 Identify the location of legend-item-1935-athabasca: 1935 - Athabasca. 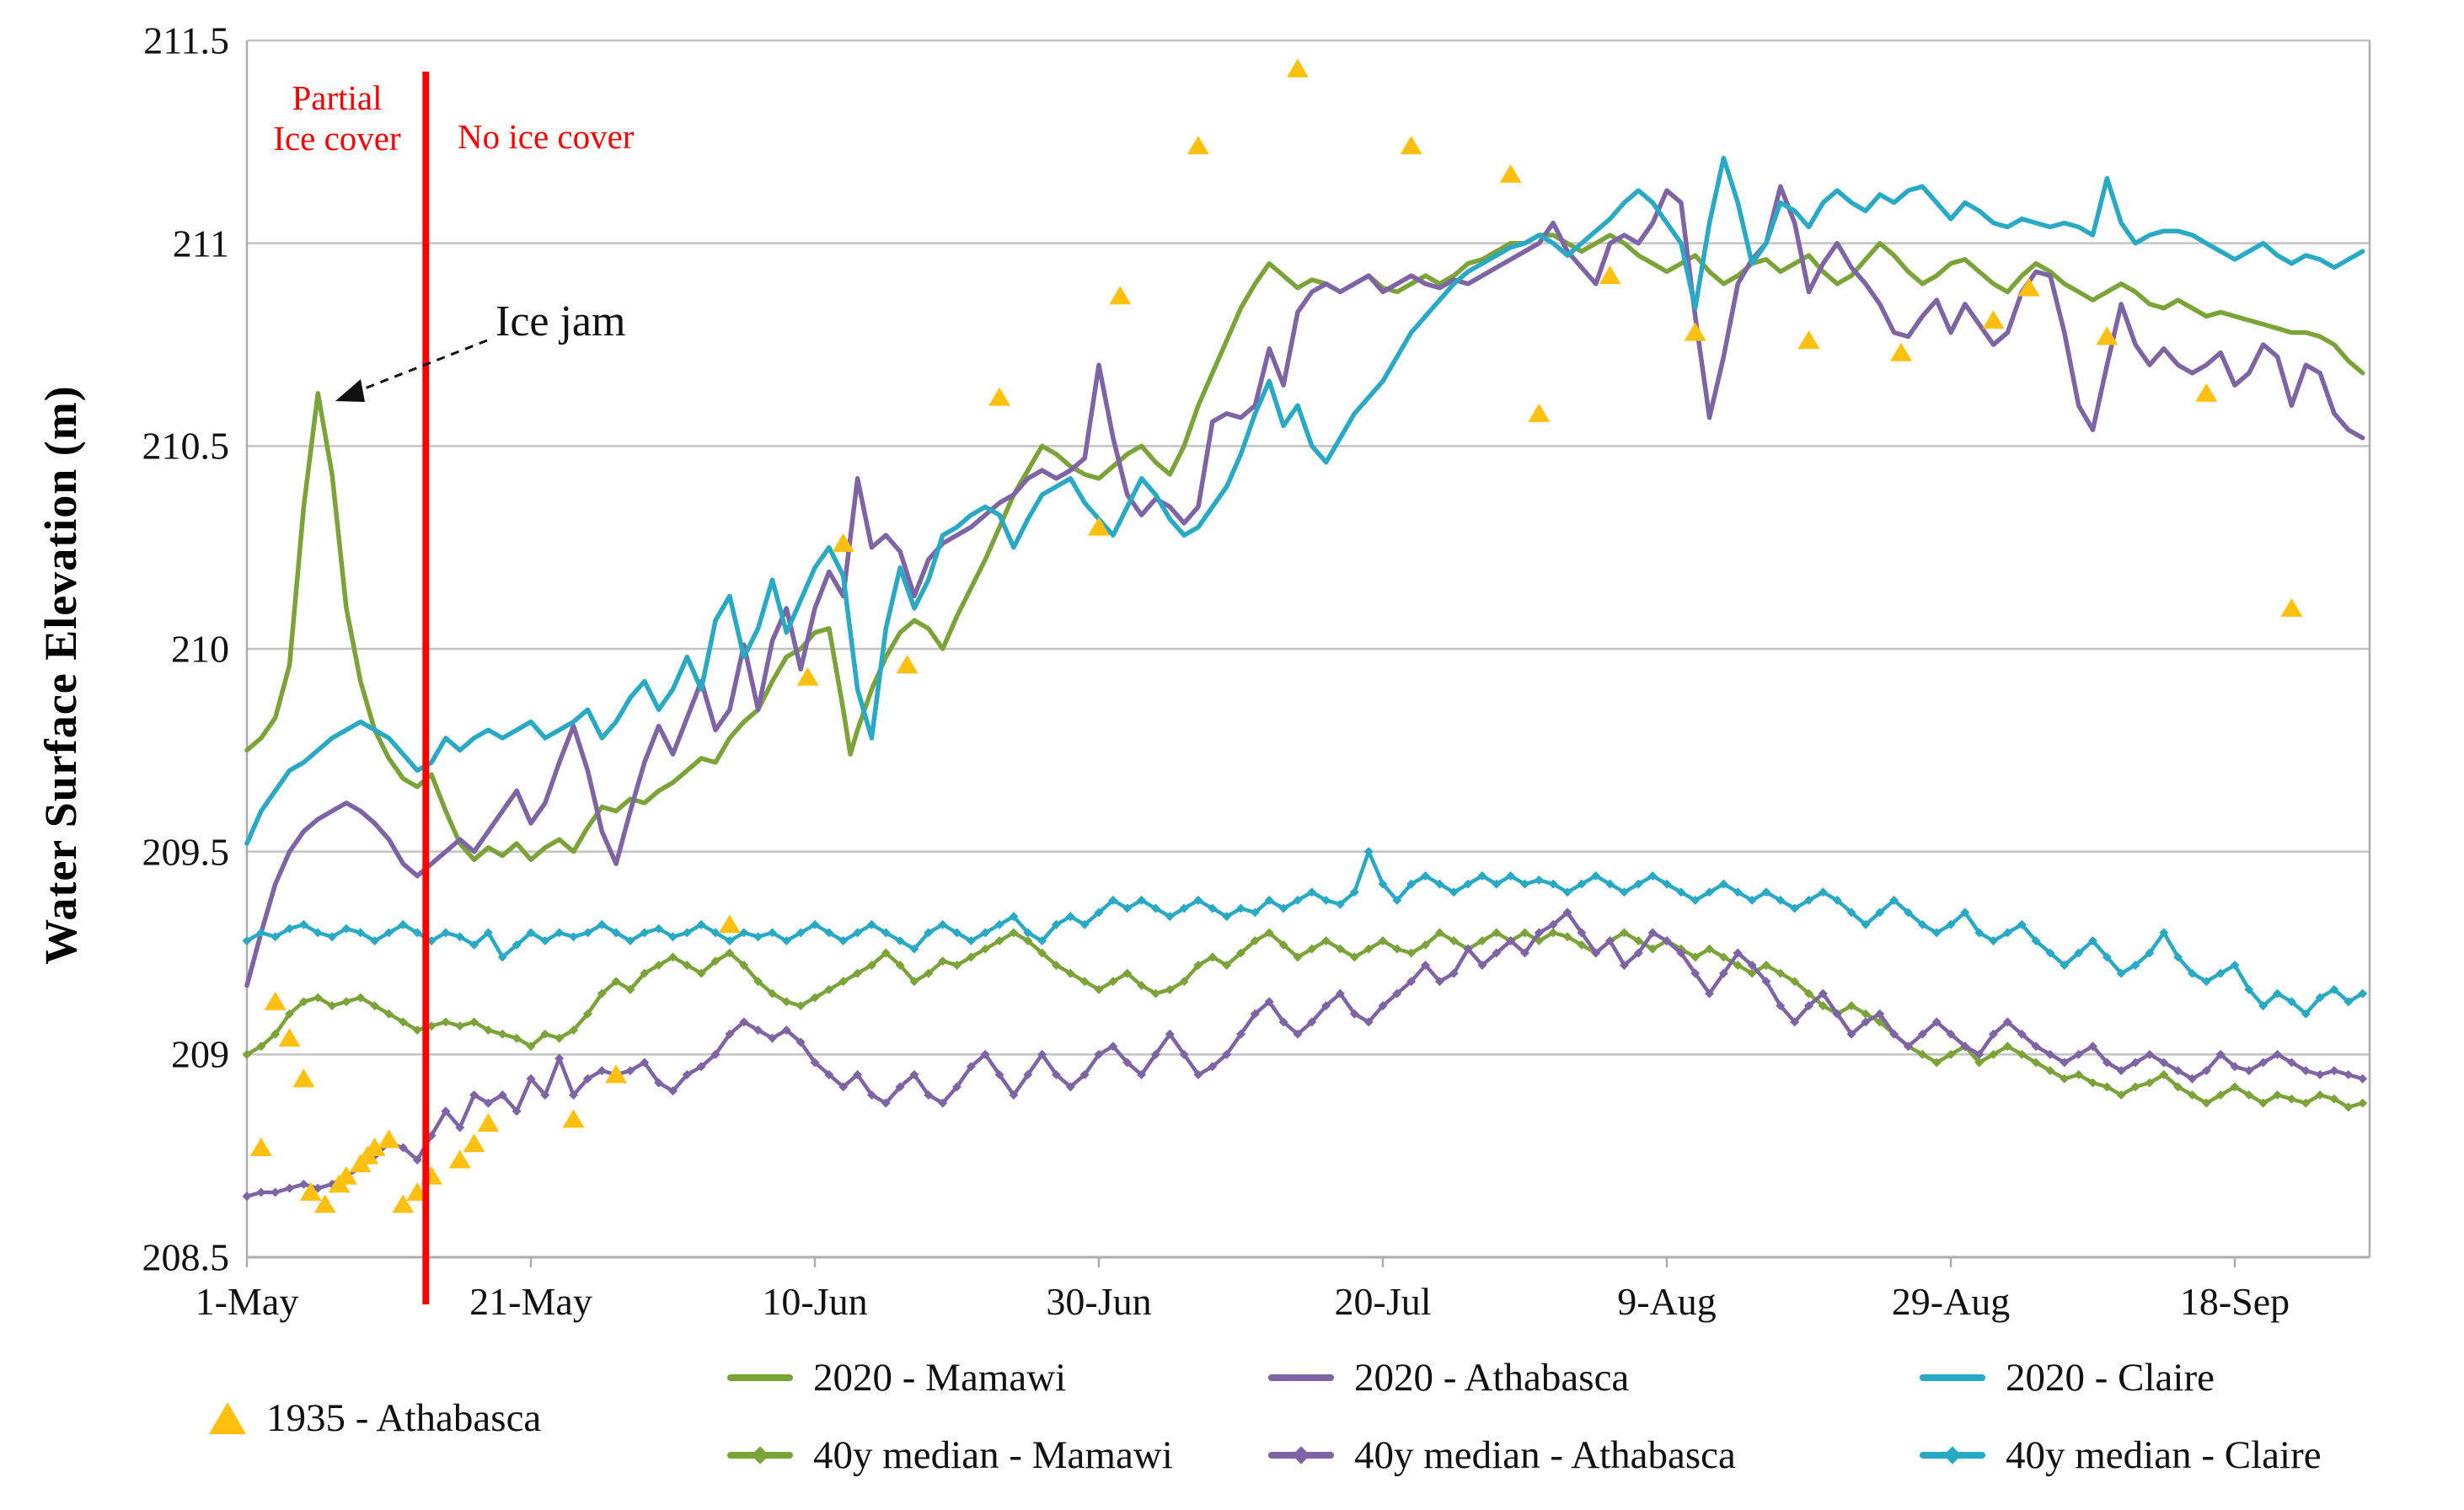
(375, 1418).